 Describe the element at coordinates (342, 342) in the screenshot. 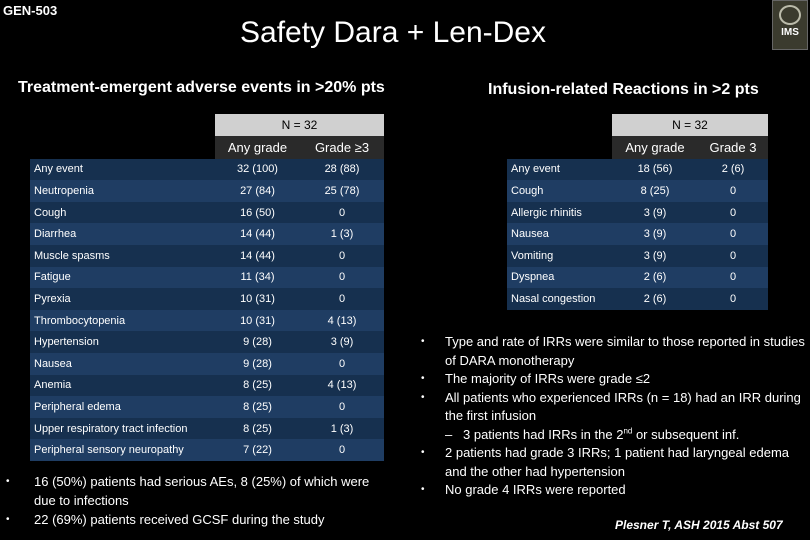

I see `grade3-cell: 3 (9)` at that location.